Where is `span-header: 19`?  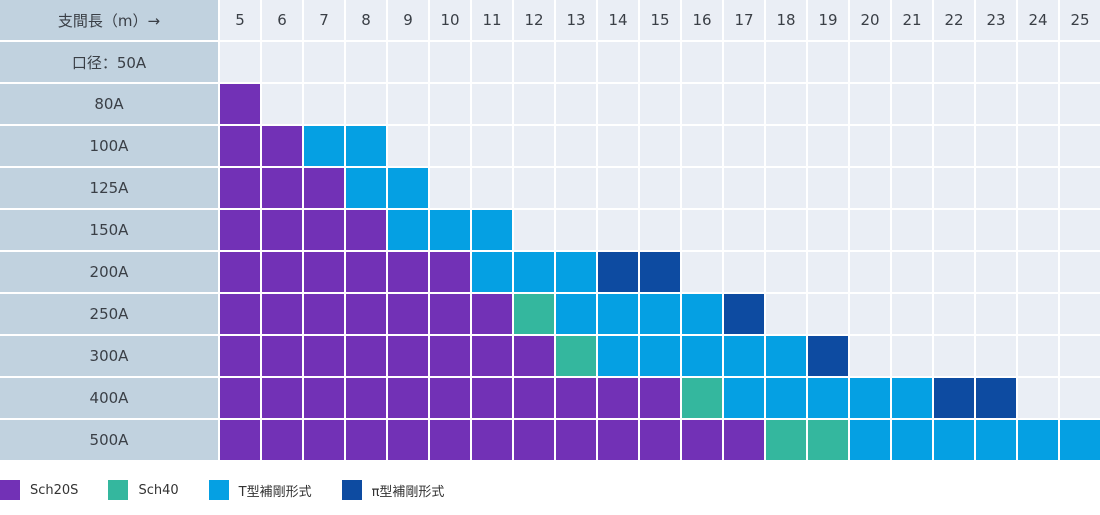 span-header: 19 is located at coordinates (828, 20).